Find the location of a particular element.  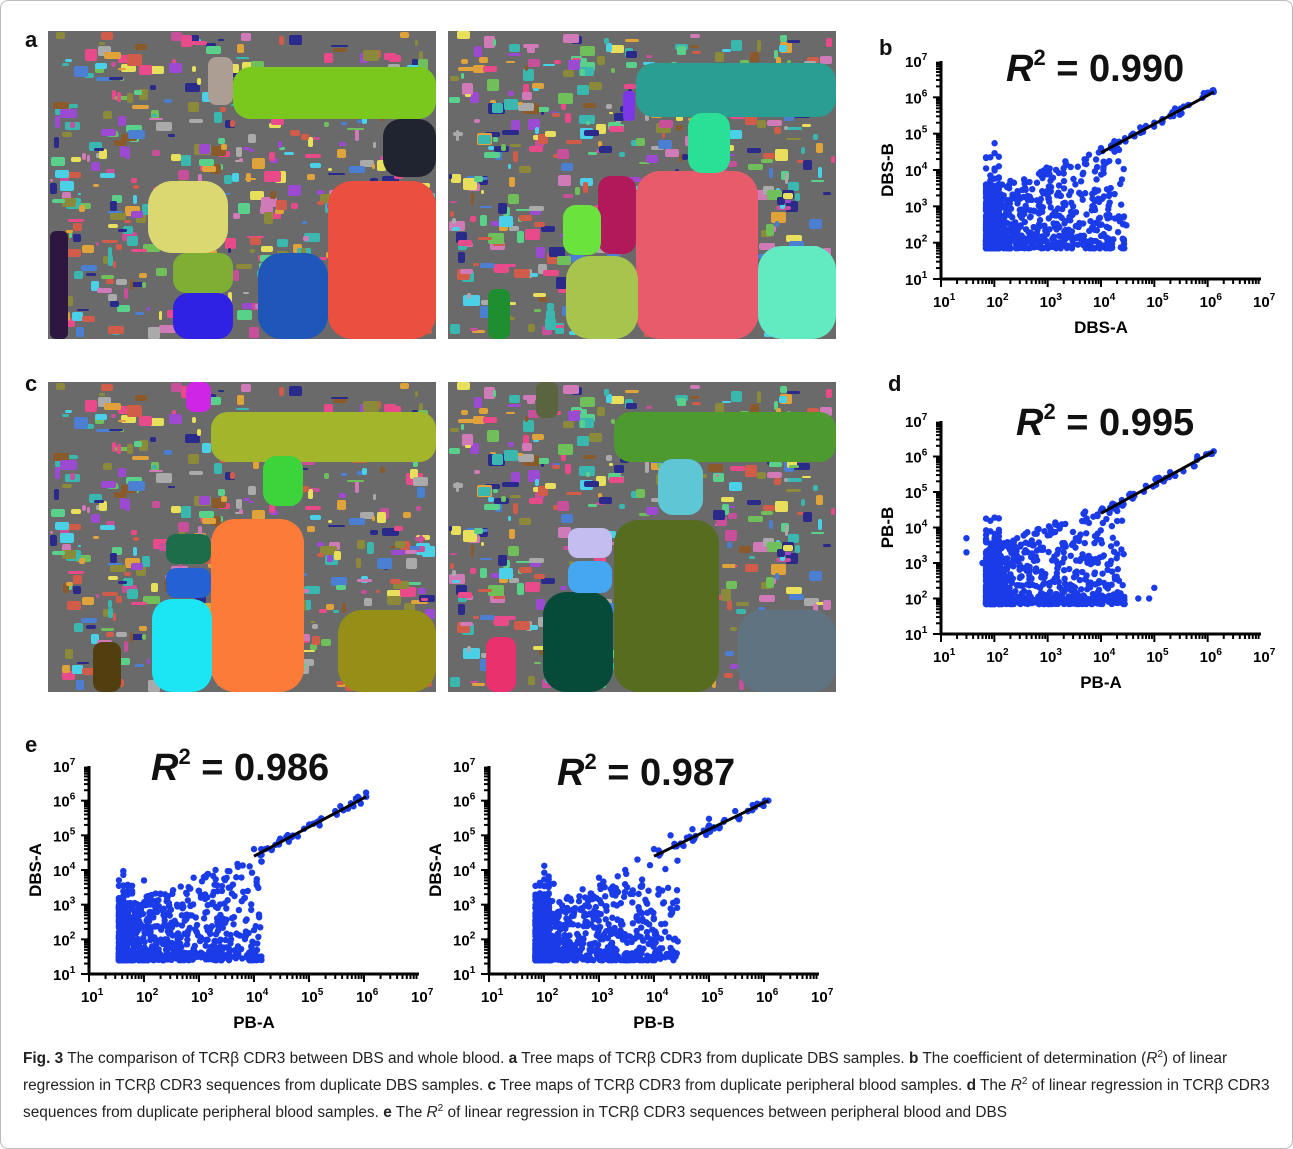

y-tick-label: 10⁴ is located at coordinates (916, 528).